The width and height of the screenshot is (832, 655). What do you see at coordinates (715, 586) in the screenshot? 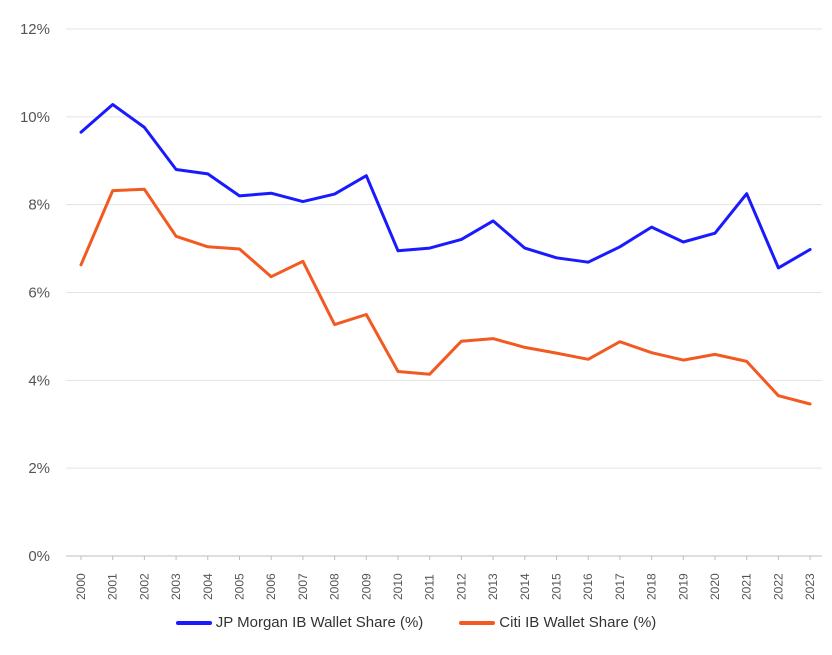
I see `x-tick-label: 2020` at bounding box center [715, 586].